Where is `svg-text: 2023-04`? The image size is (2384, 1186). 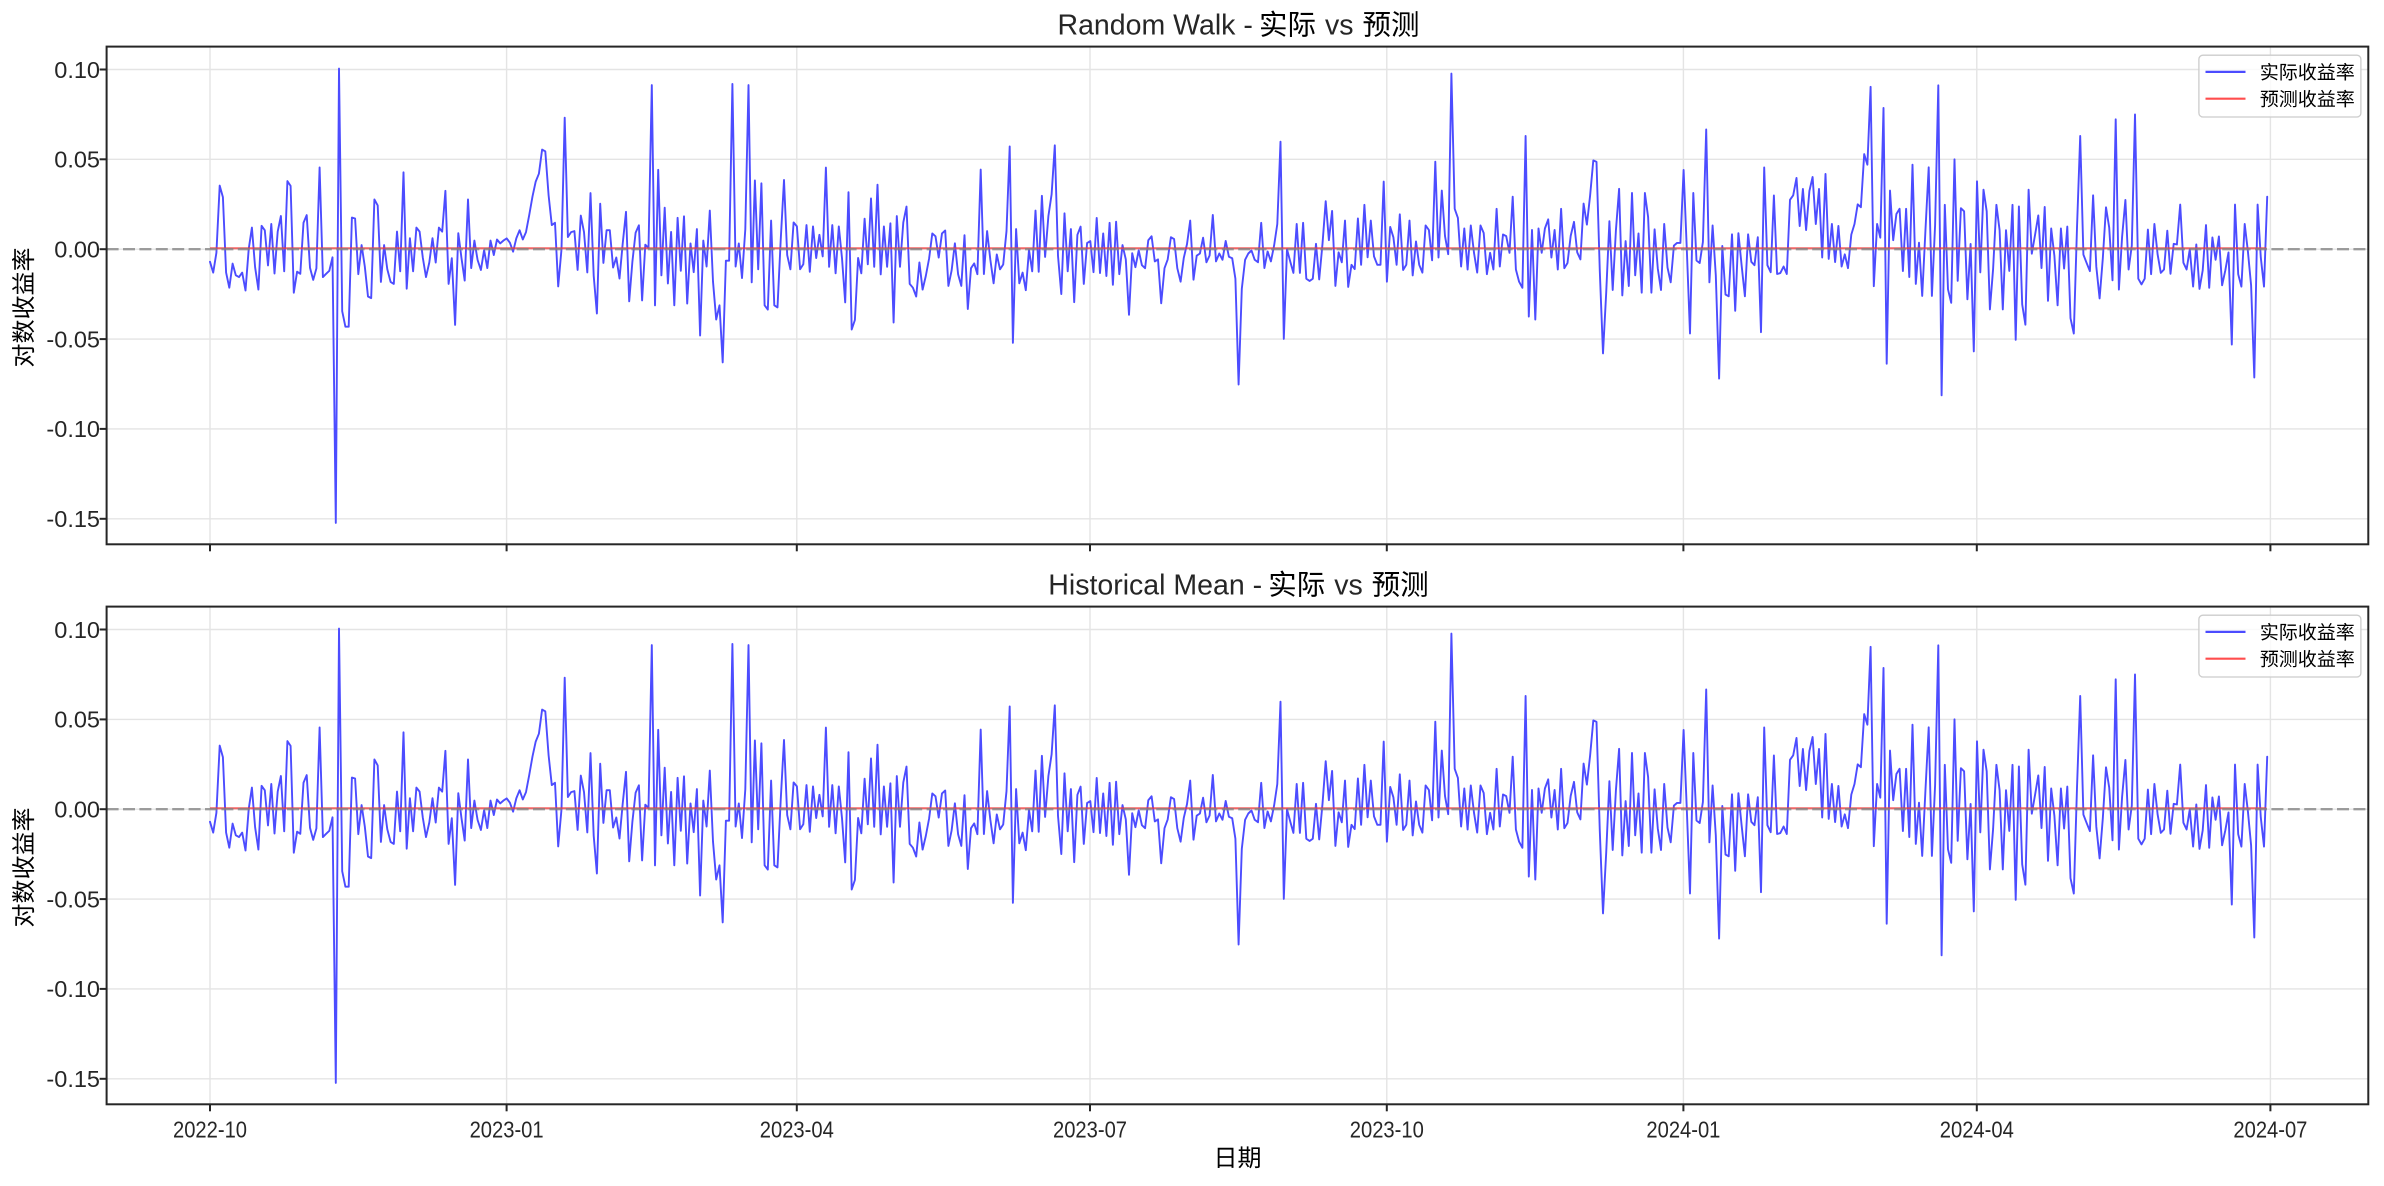 svg-text: 2023-04 is located at coordinates (797, 1130).